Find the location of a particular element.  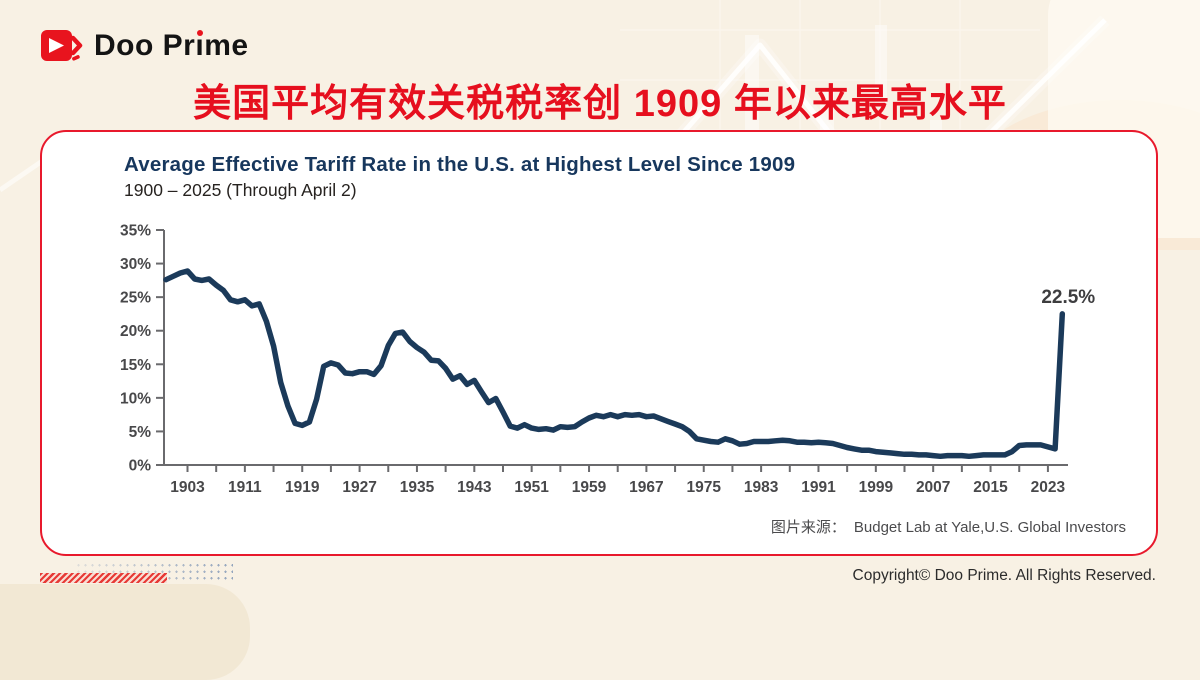

x-tick-label: 2015 is located at coordinates (990, 487).